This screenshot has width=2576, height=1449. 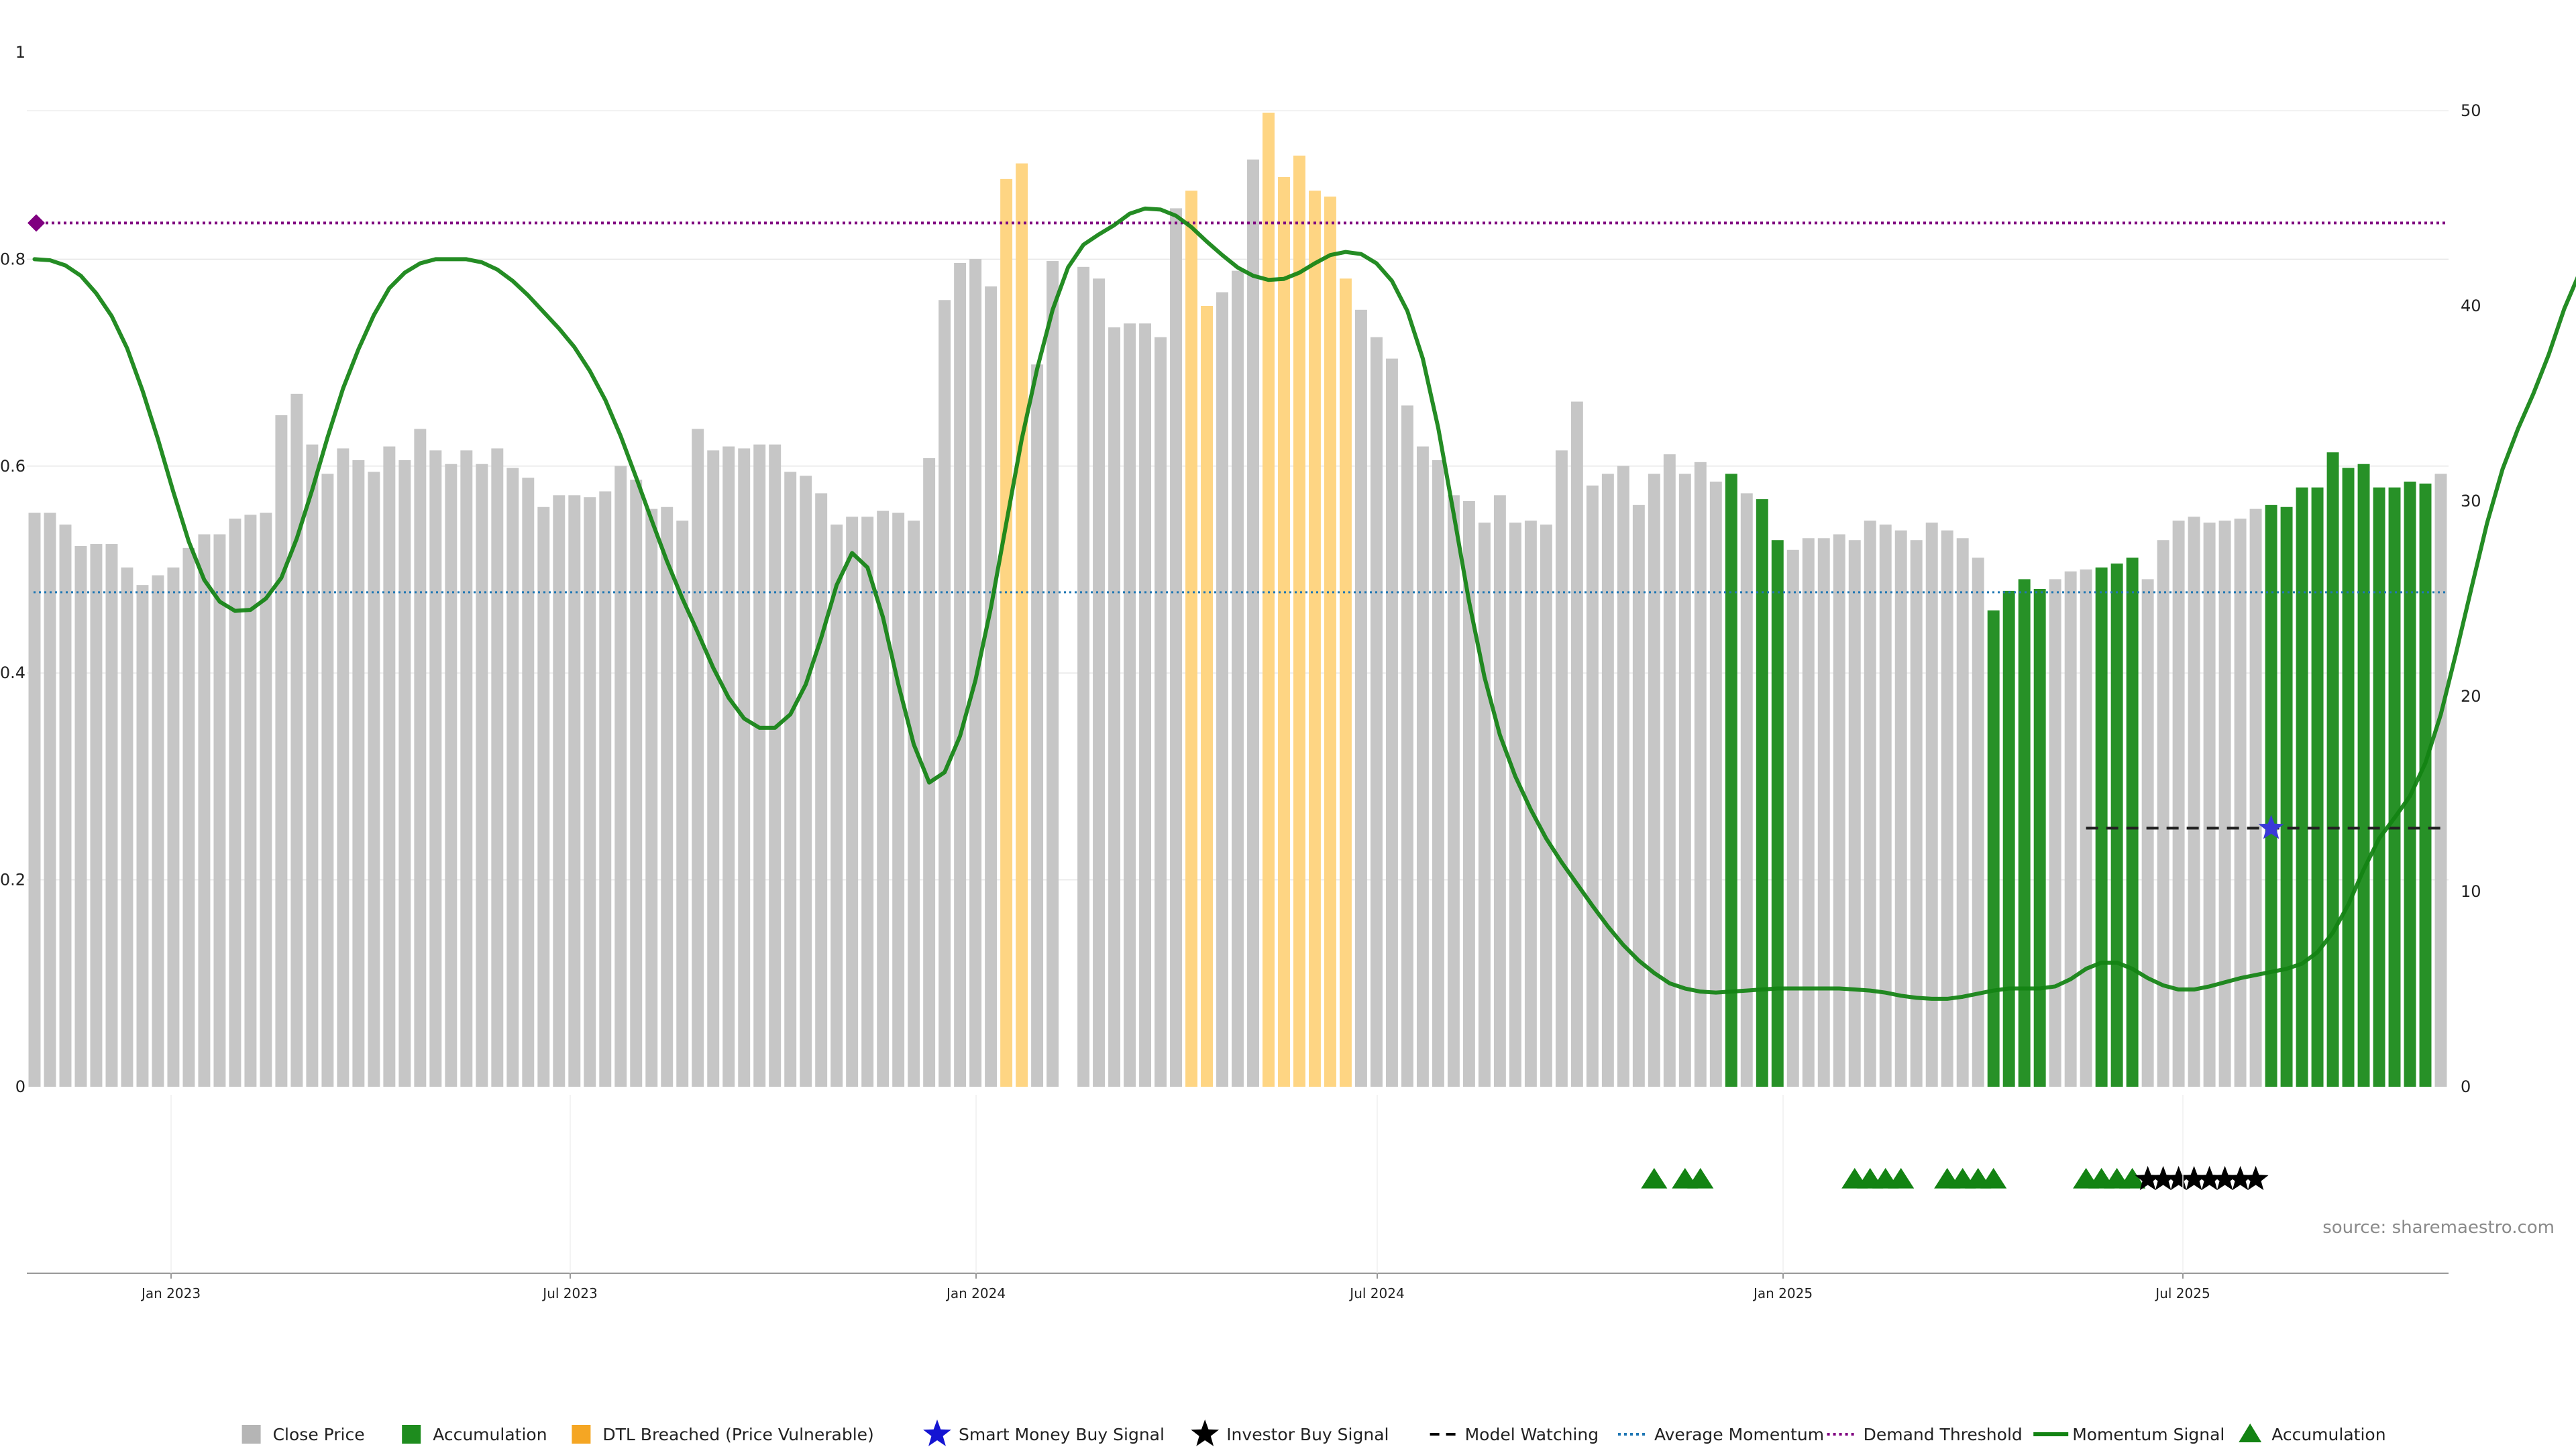 I want to click on legend-label: Demand Threshold, so click(x=1943, y=1434).